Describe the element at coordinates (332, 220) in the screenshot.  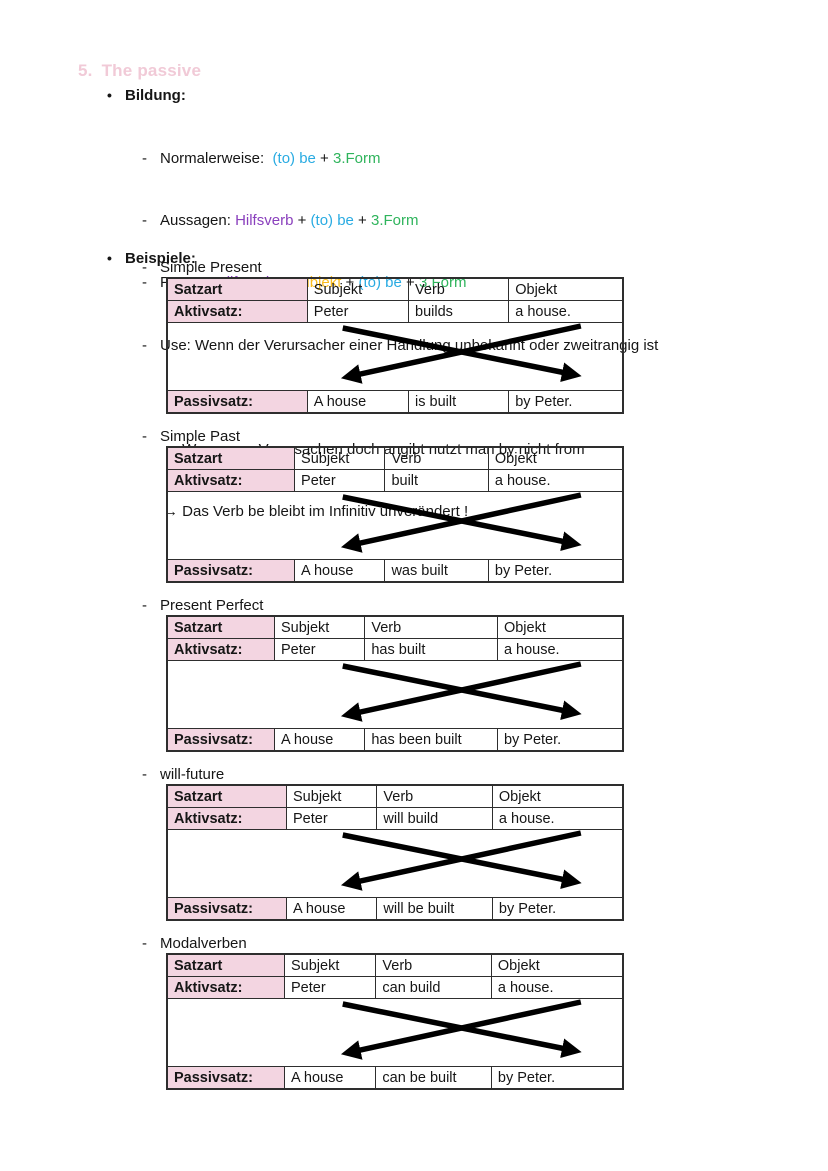
I see `formula-segment: (to) be` at that location.